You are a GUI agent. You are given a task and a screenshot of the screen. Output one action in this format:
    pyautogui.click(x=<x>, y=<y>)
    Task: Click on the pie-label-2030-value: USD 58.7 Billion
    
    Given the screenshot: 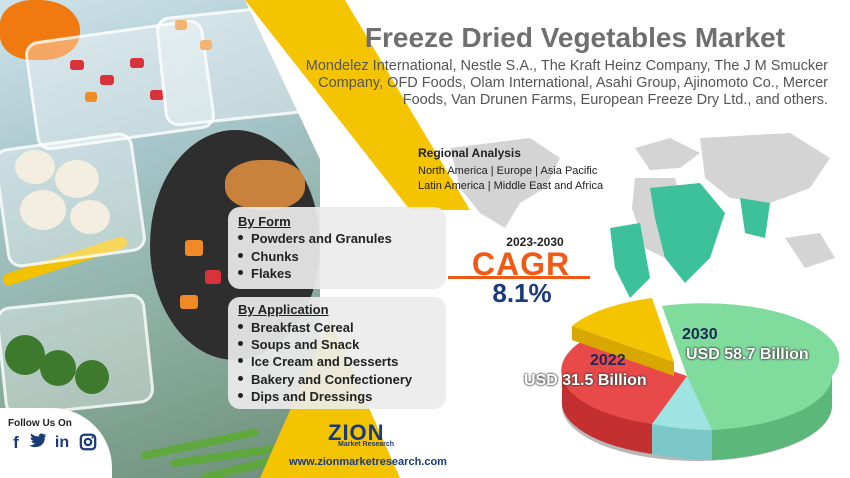 What is the action you would take?
    pyautogui.click(x=747, y=354)
    